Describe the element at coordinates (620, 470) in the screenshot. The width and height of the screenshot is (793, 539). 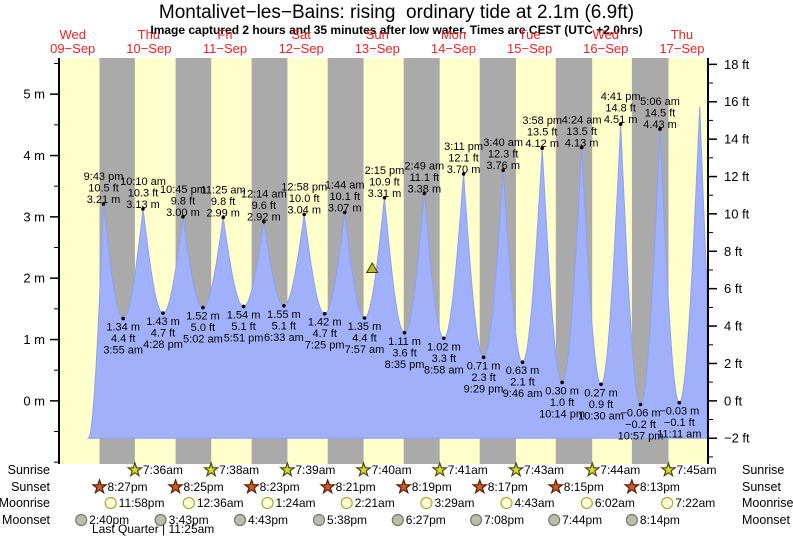
I see `sunrise-time: 7:44am` at that location.